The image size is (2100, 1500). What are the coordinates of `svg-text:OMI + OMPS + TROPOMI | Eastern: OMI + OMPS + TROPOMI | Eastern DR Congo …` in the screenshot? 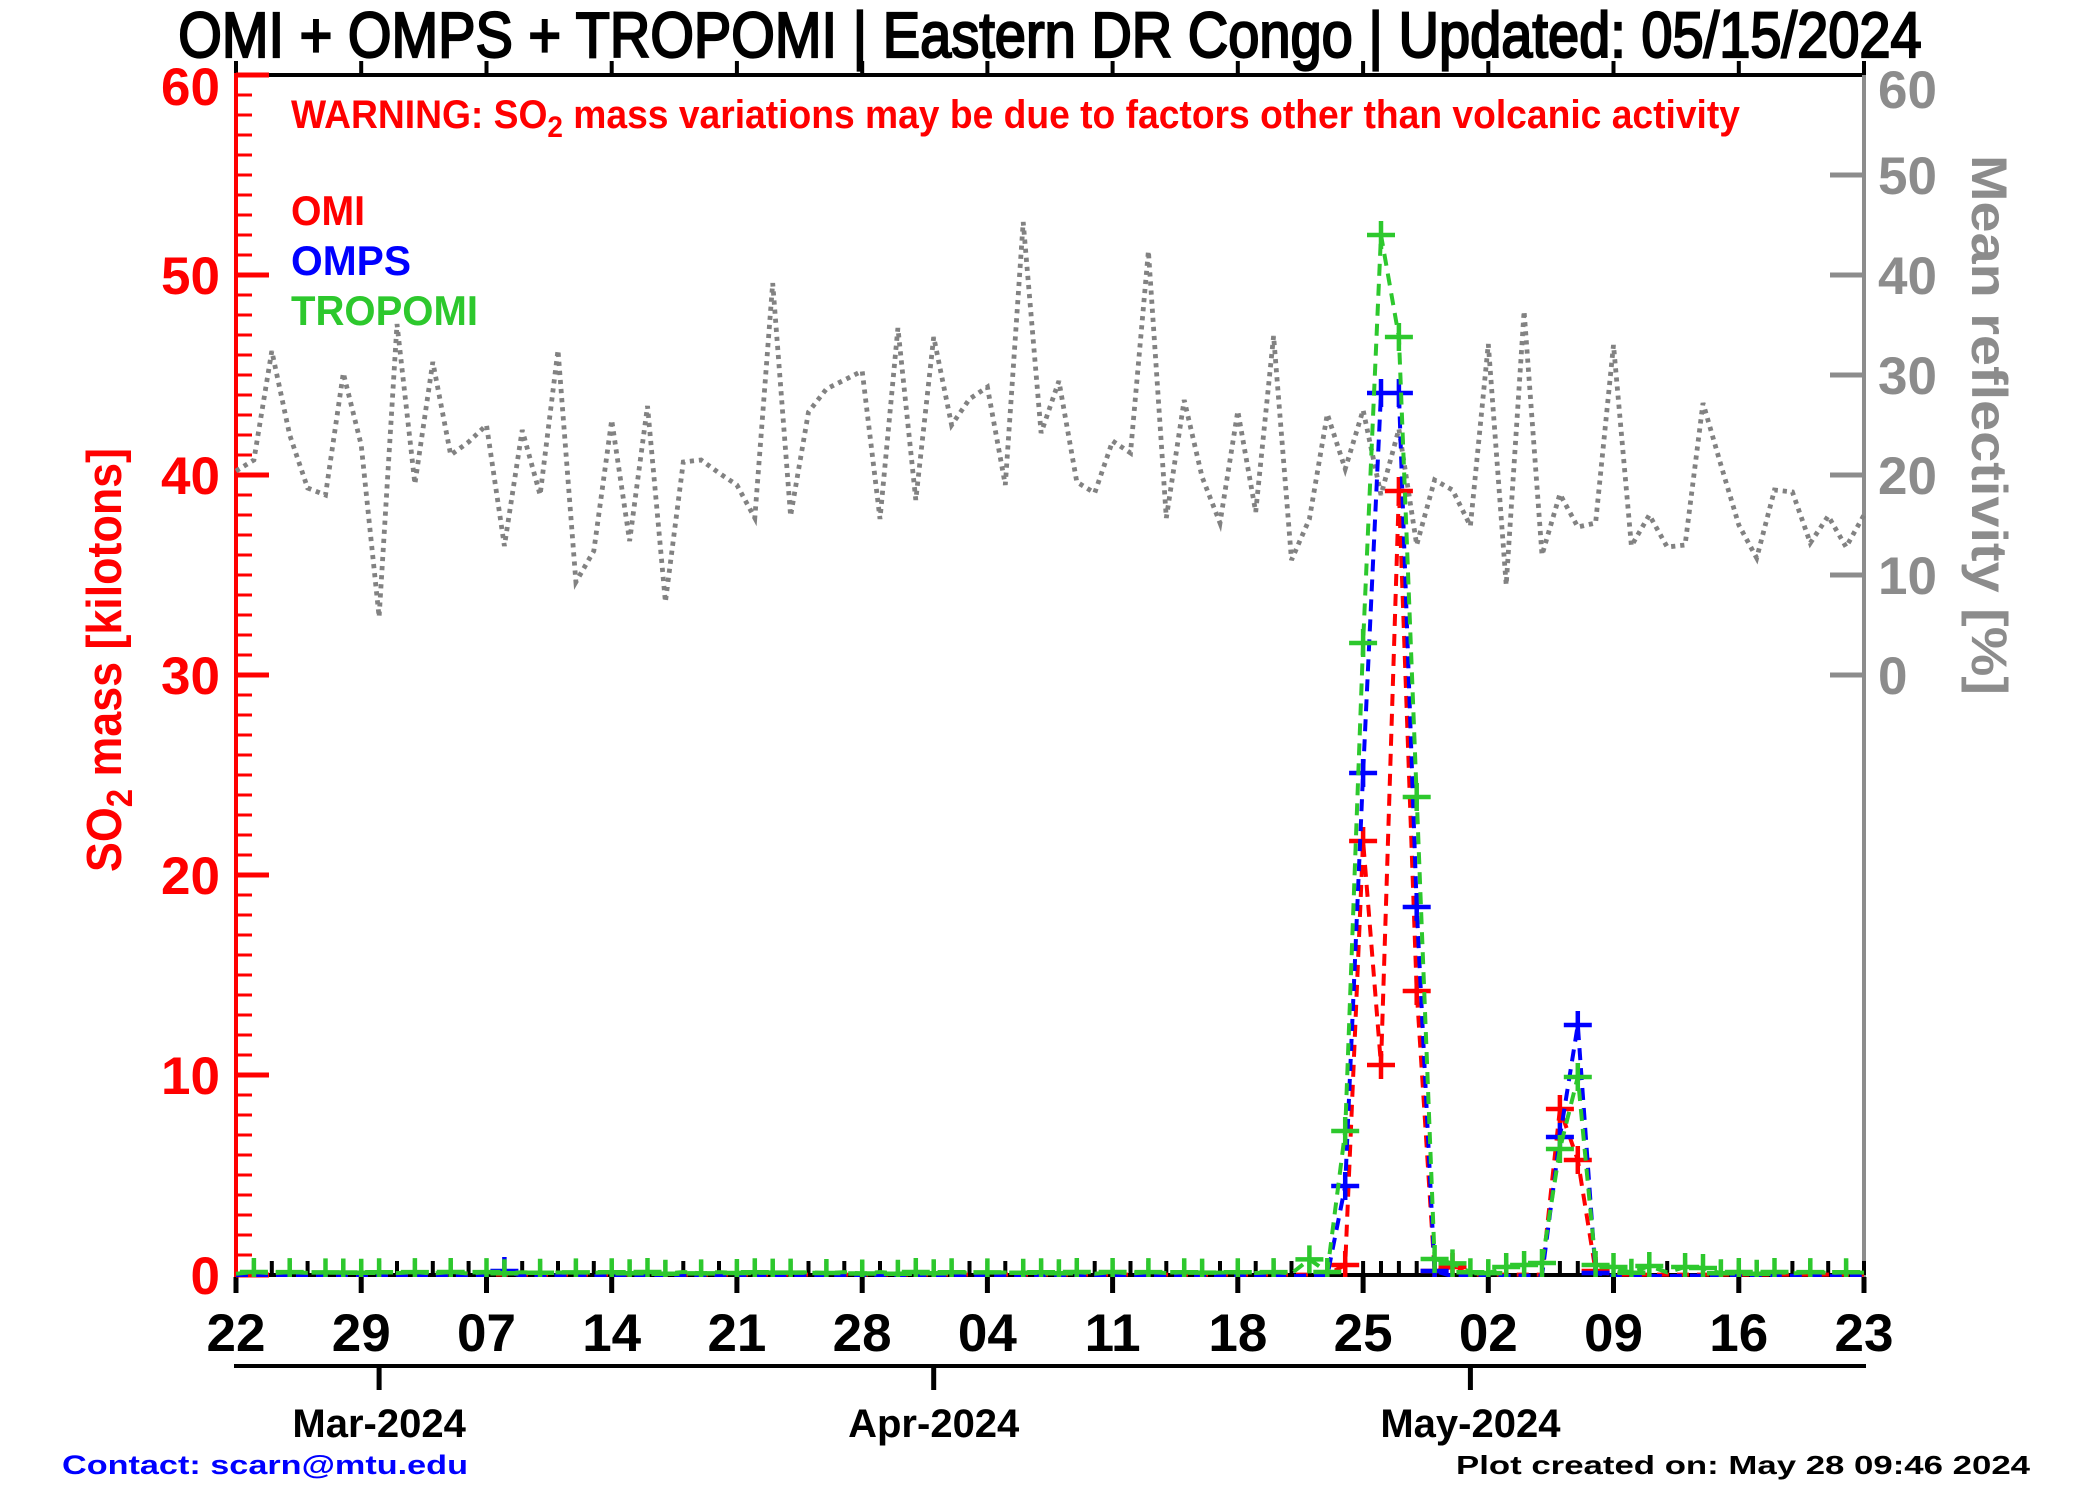 It's located at (1049, 35).